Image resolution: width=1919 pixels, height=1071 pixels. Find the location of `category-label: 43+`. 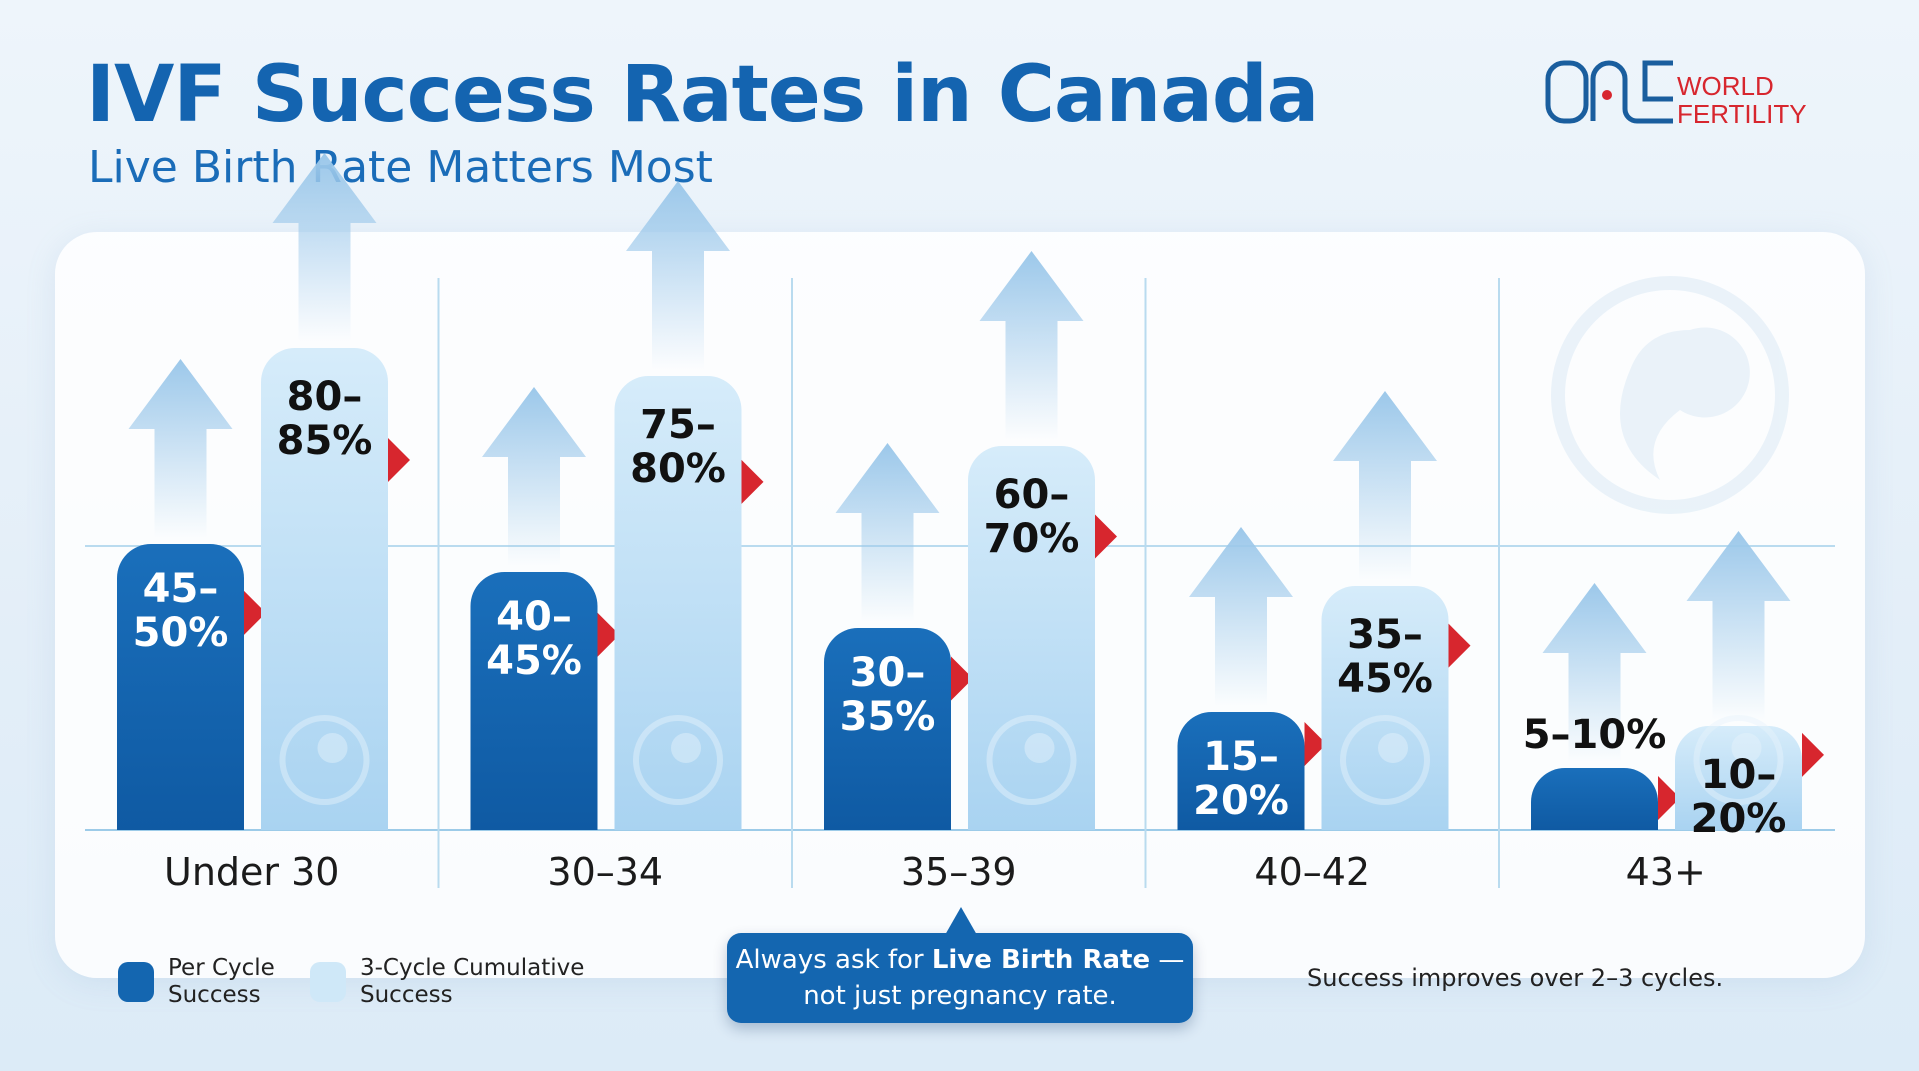

category-label: 43+ is located at coordinates (1666, 872).